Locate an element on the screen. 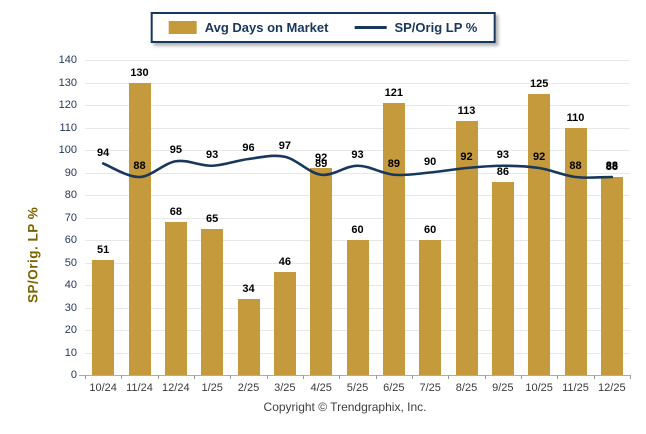  x-category-label: 4/25 is located at coordinates (321, 388).